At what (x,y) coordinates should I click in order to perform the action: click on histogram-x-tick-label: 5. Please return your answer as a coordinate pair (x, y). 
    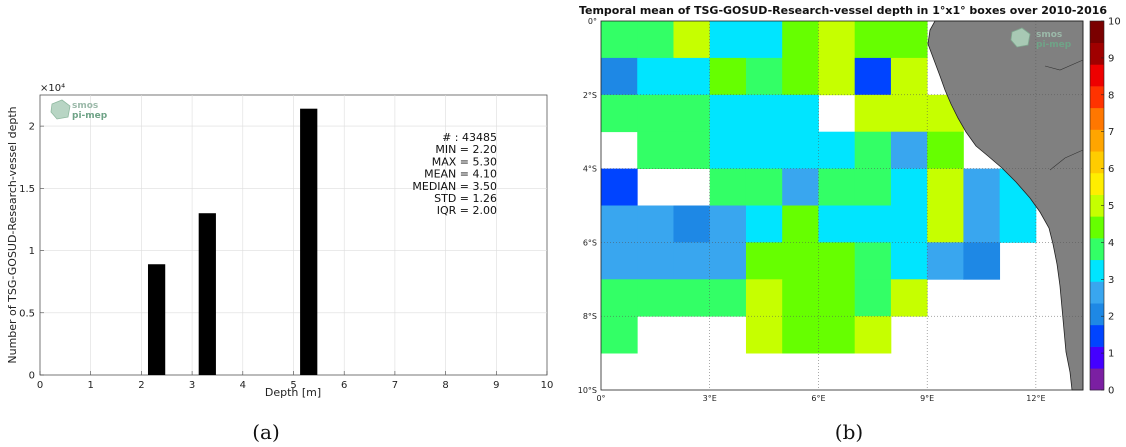
    Looking at the image, I should click on (293, 385).